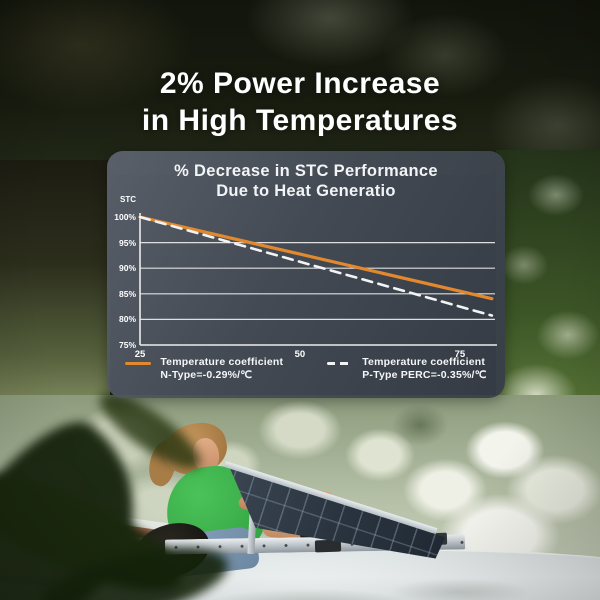 The image size is (600, 600). Describe the element at coordinates (424, 362) in the screenshot. I see `legend-p-type-line1: Temperature coefficient` at that location.